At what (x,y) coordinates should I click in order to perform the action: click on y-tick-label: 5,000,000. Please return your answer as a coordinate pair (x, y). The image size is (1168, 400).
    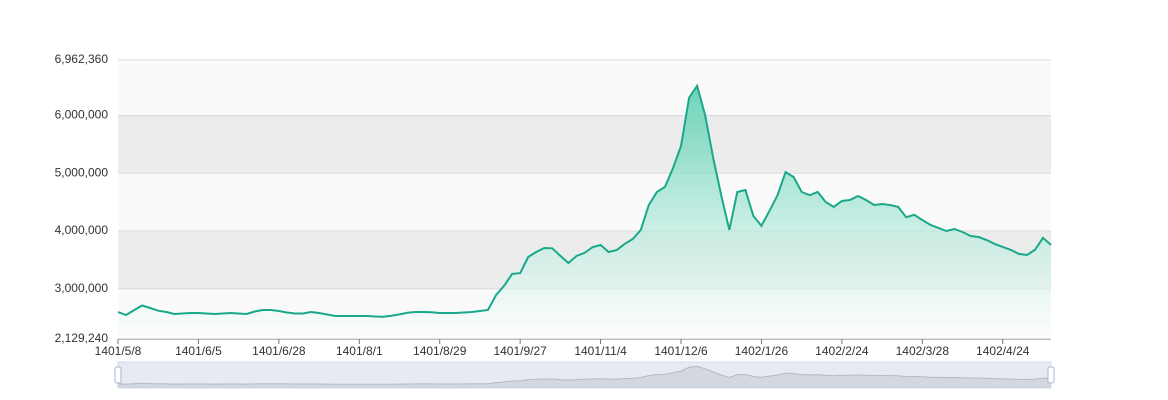
    Looking at the image, I should click on (82, 172).